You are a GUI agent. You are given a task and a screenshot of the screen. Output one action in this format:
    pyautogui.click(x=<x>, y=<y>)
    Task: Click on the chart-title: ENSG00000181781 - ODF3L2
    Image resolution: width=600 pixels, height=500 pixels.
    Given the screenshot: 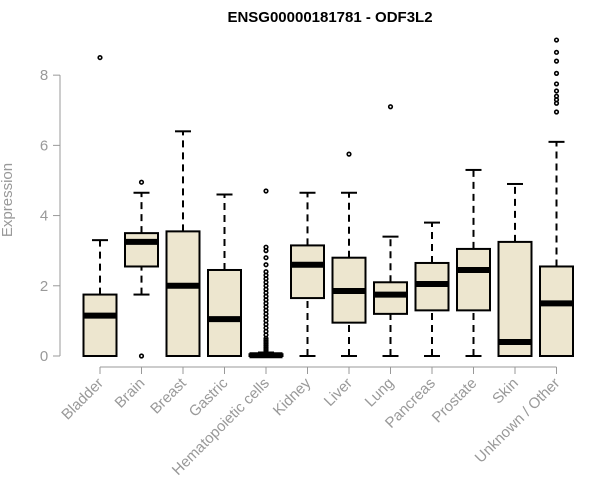 What is the action you would take?
    pyautogui.click(x=329, y=17)
    